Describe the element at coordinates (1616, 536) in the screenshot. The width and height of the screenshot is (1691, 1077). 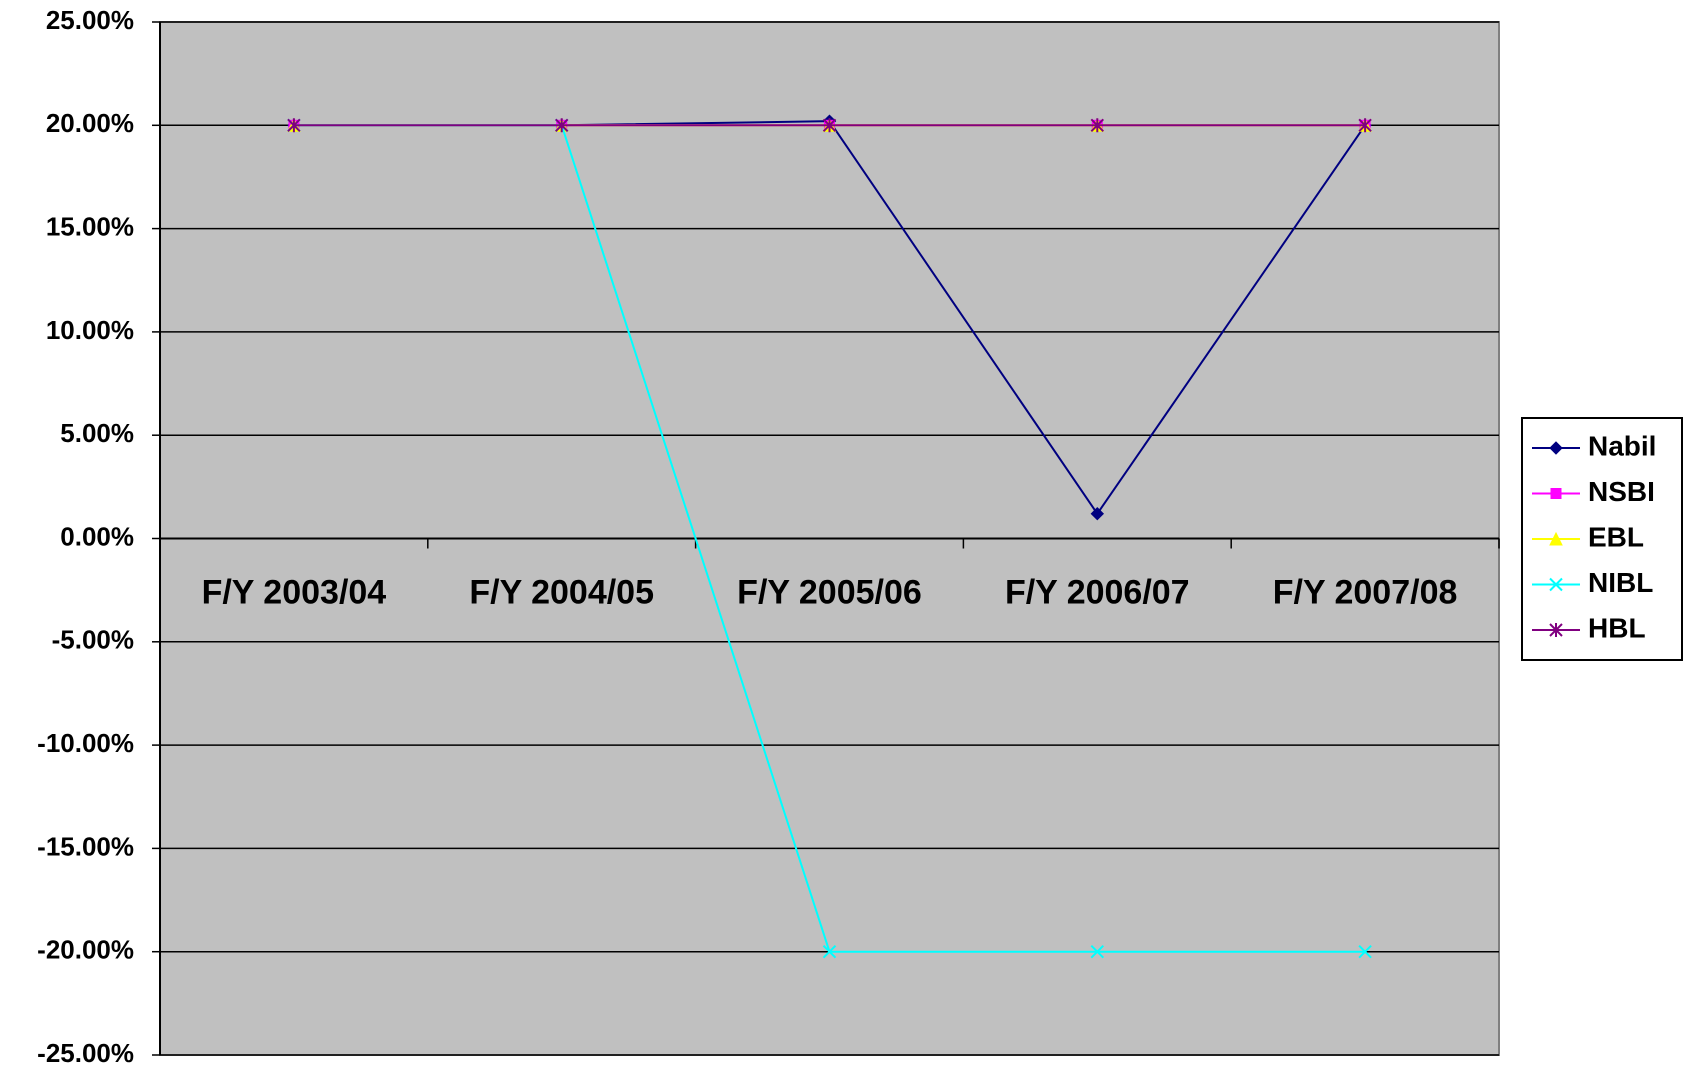
I see `legend-label: EBL` at that location.